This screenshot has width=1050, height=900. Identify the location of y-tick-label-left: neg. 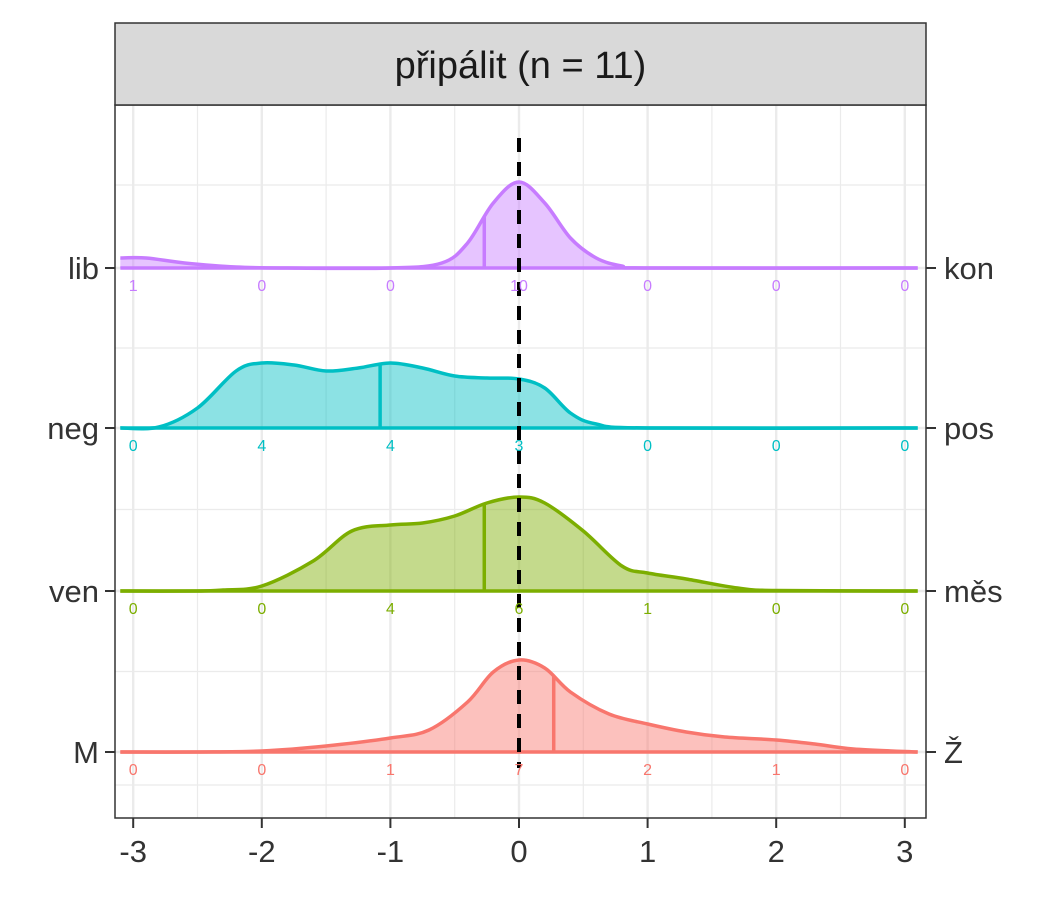
(73, 428).